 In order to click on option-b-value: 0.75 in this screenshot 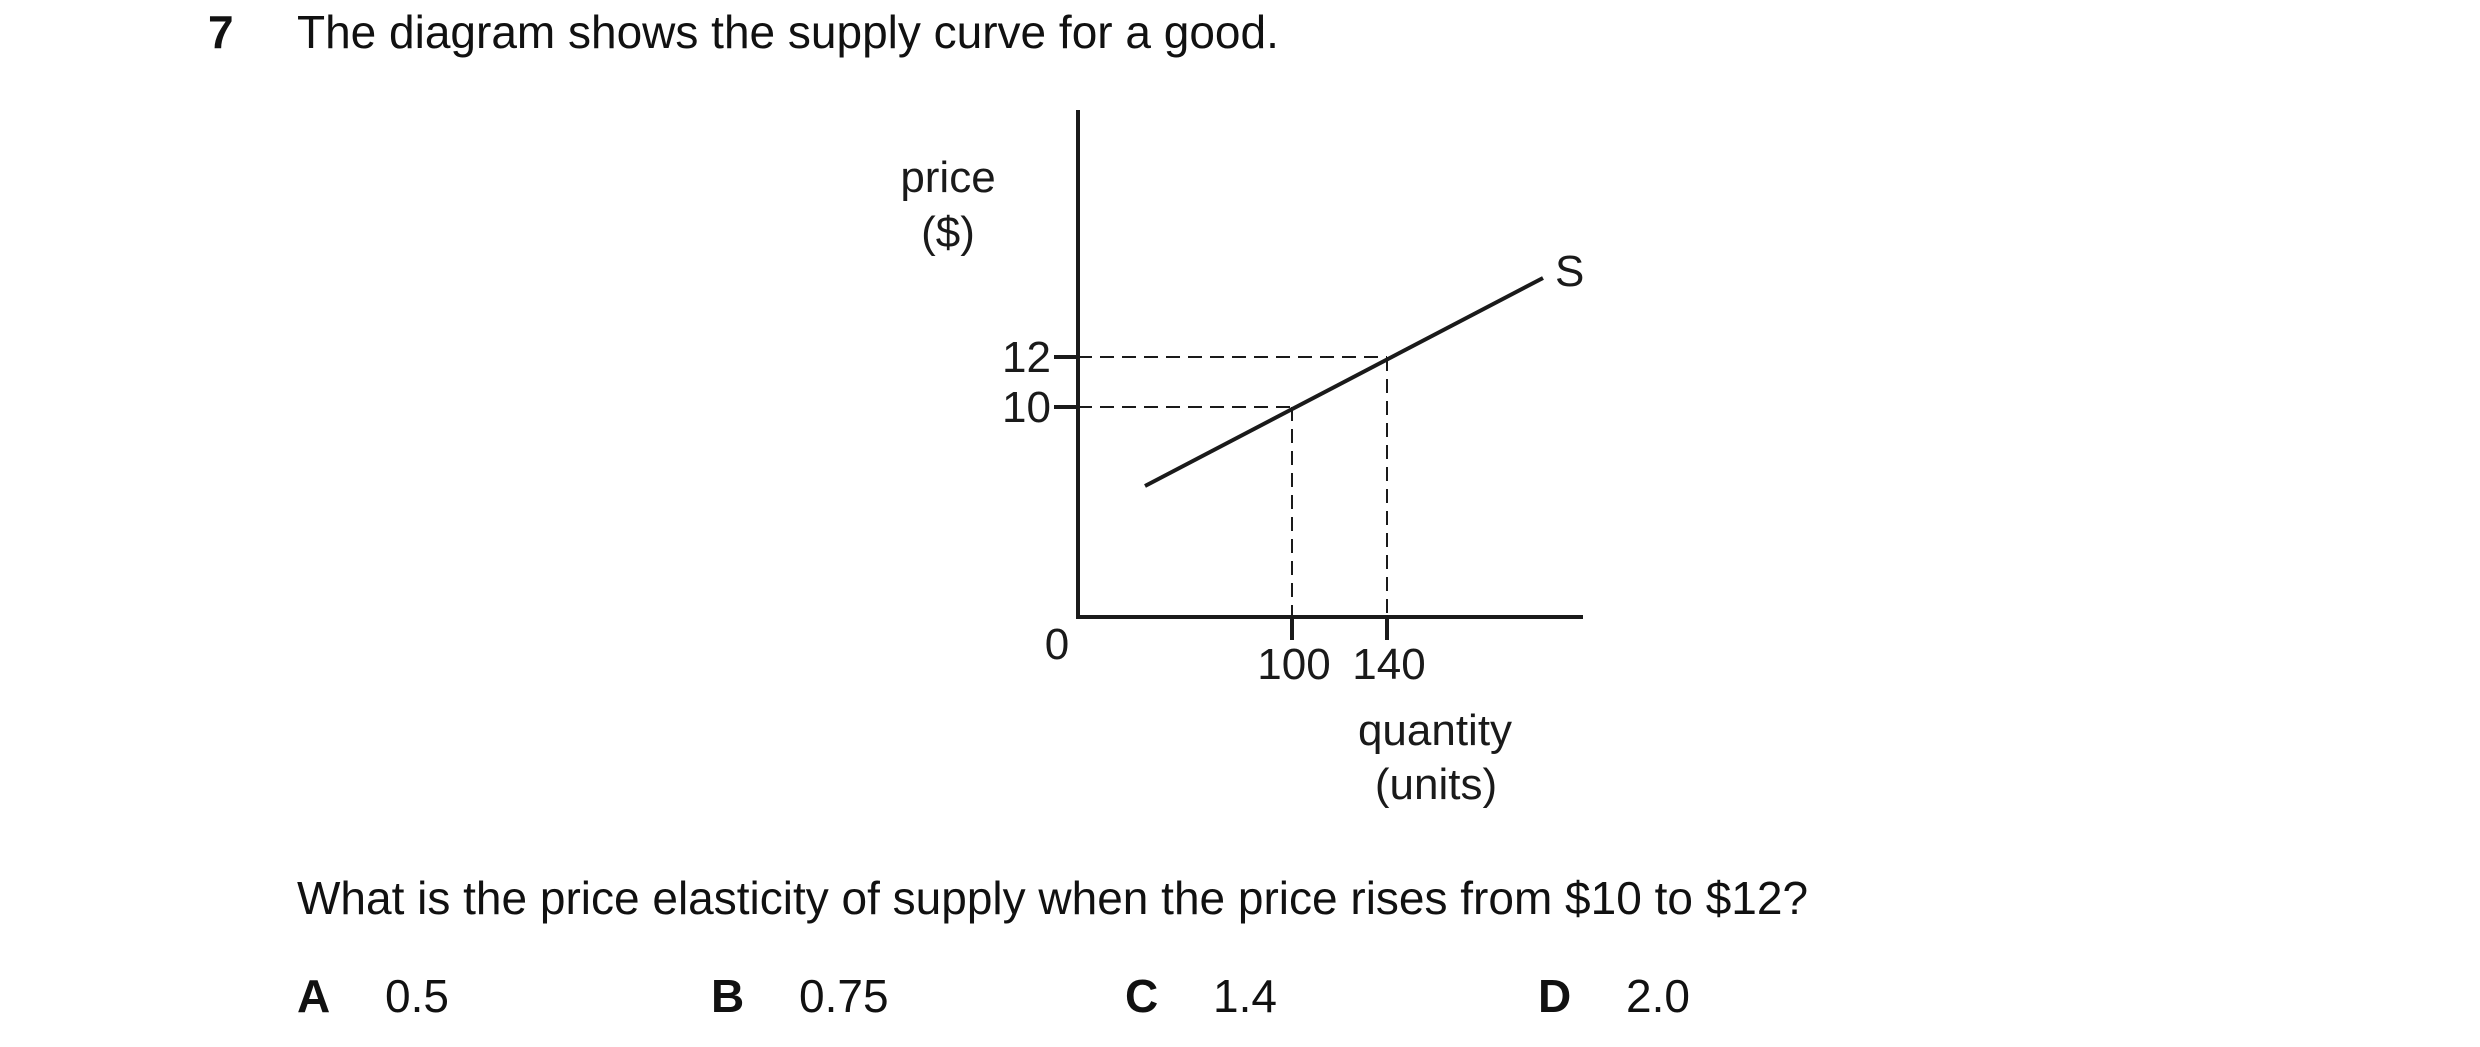, I will do `click(844, 996)`.